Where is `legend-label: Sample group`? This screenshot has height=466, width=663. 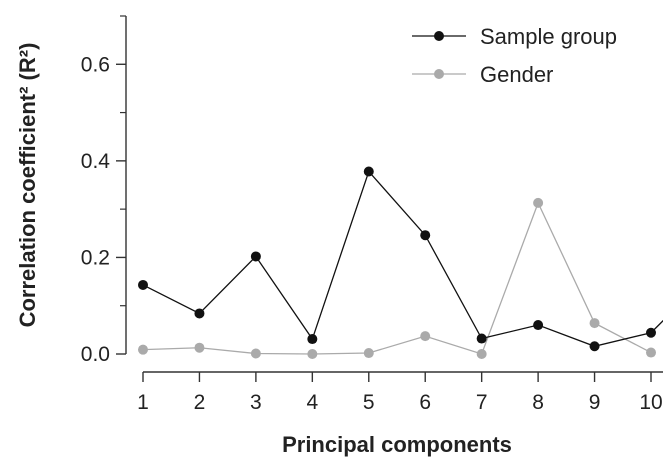
legend-label: Sample group is located at coordinates (548, 36).